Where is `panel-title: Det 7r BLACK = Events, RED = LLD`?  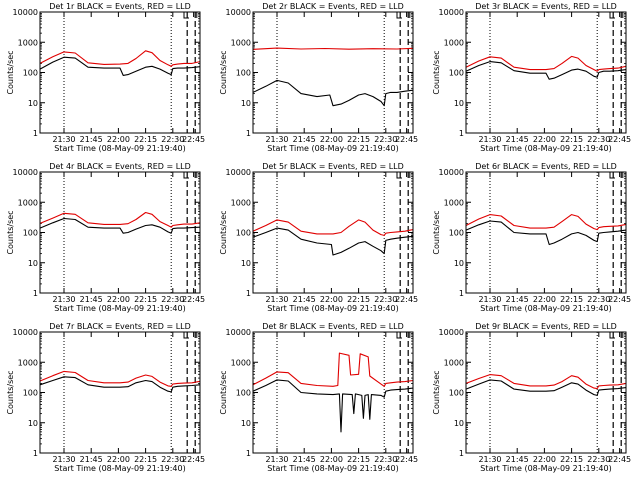 panel-title: Det 7r BLACK = Events, RED = LLD is located at coordinates (120, 326).